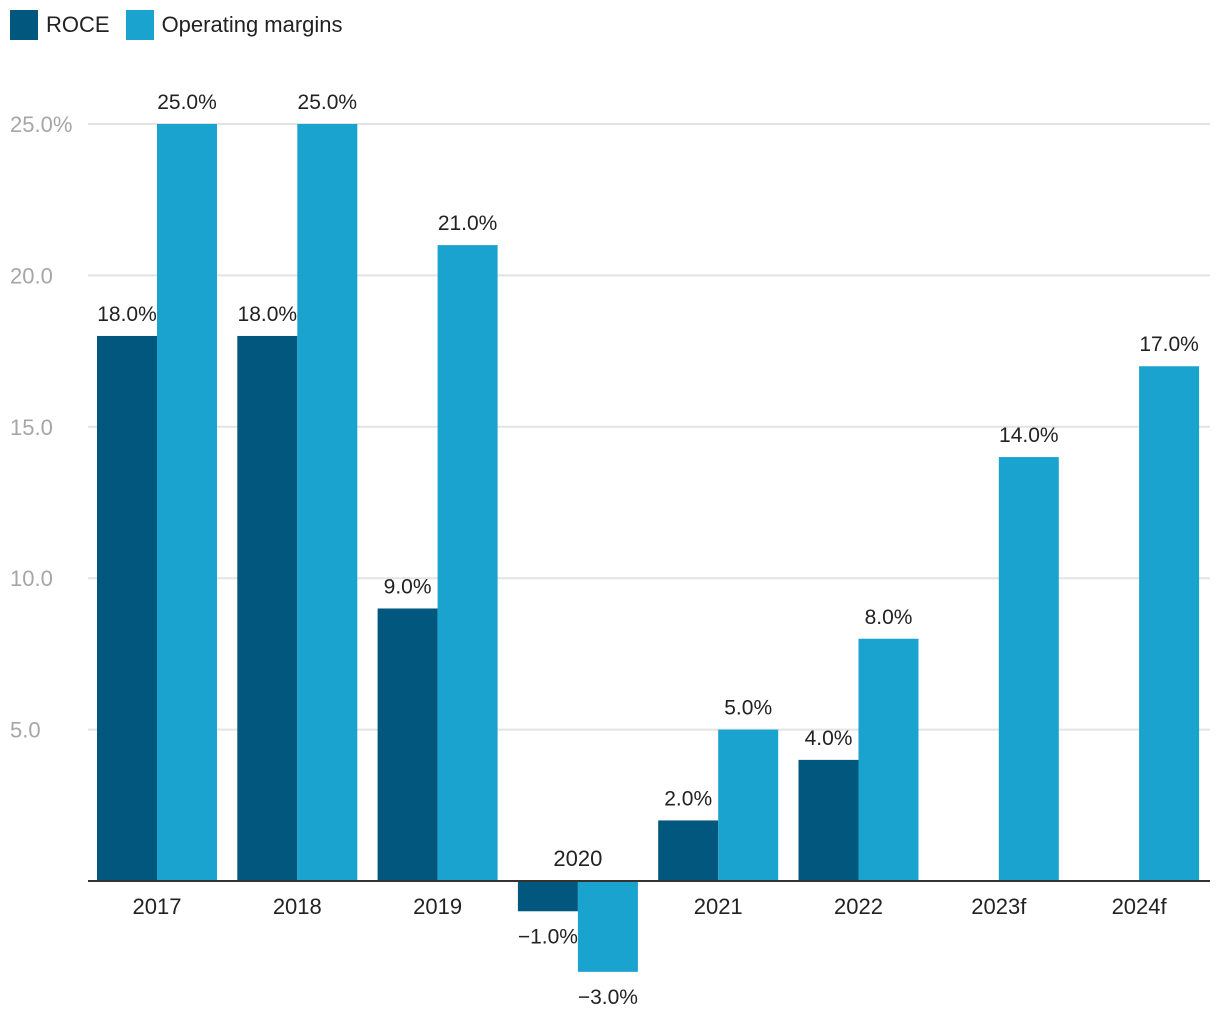 The height and width of the screenshot is (1020, 1220). Describe the element at coordinates (139, 25) in the screenshot. I see `legend-swatch-operating-margins` at that location.